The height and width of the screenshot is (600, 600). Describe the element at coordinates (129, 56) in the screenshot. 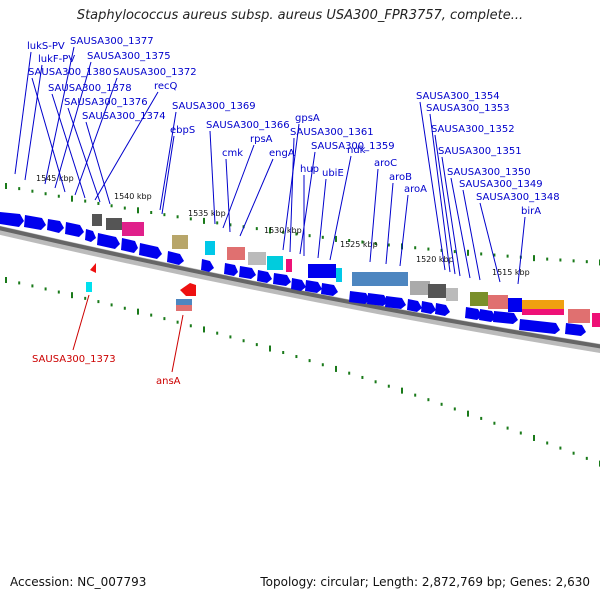

I see `gene-label-sausa300-1375: SAUSA300_1375` at that location.